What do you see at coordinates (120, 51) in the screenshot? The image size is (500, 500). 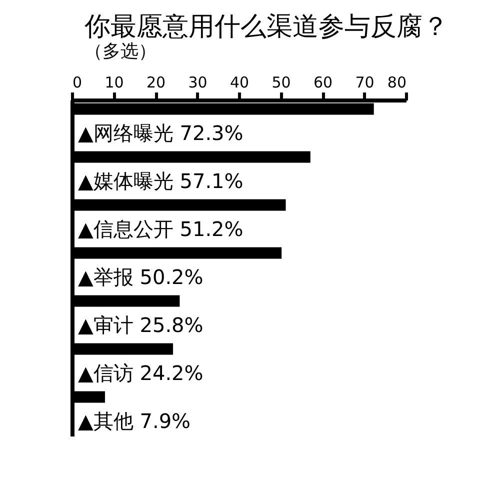 I see `chart-subtitle: （多选）` at bounding box center [120, 51].